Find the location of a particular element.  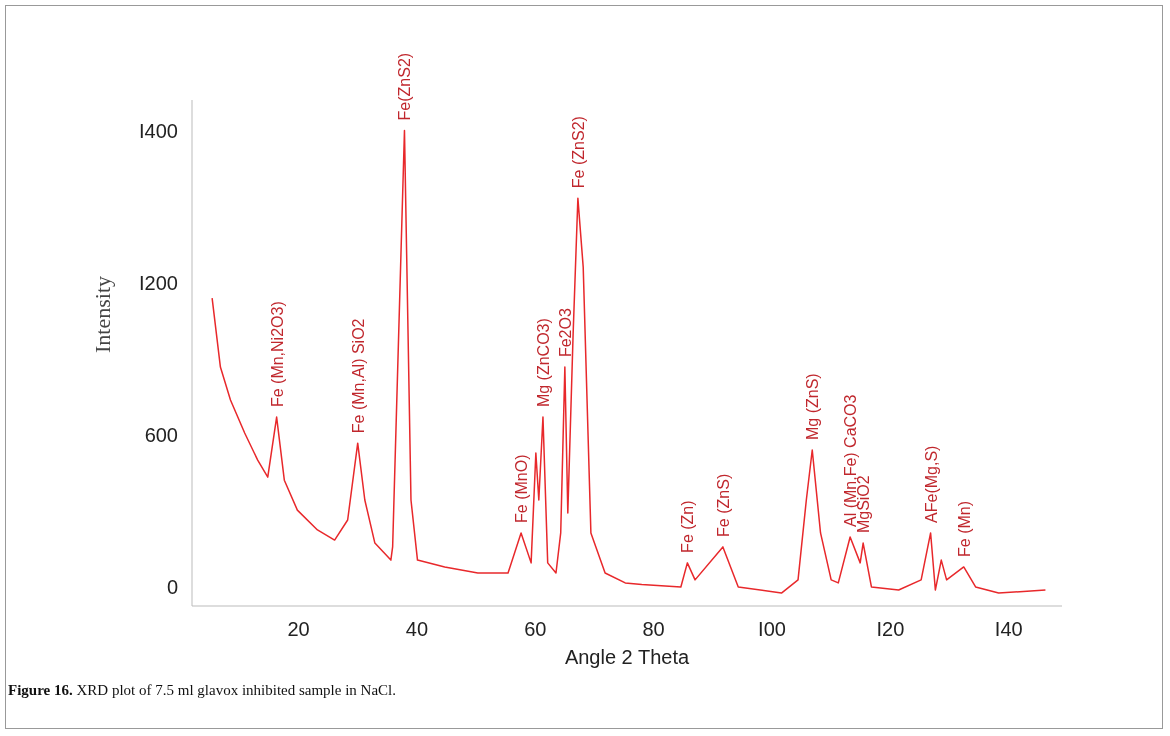

y-axis-title: Intensity is located at coordinates (102, 314).